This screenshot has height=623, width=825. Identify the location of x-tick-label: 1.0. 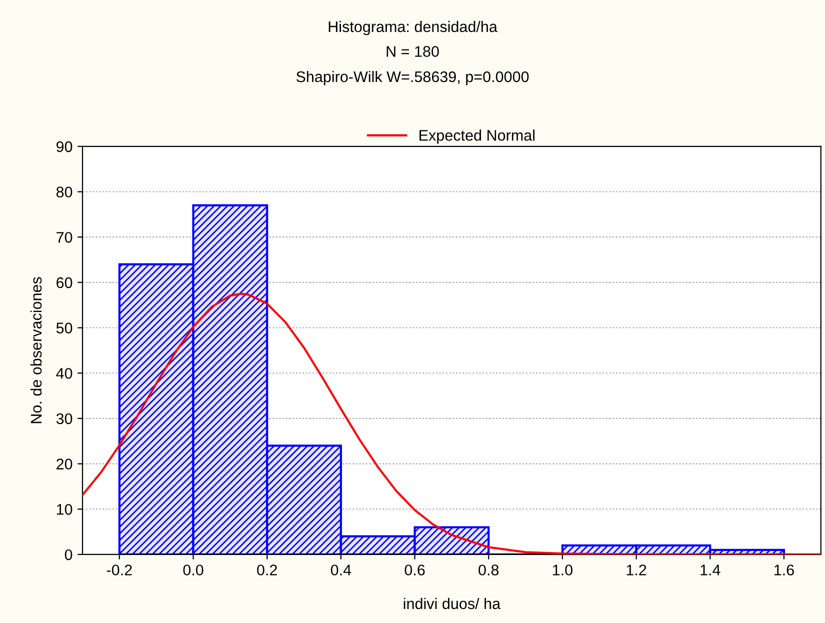
(562, 570).